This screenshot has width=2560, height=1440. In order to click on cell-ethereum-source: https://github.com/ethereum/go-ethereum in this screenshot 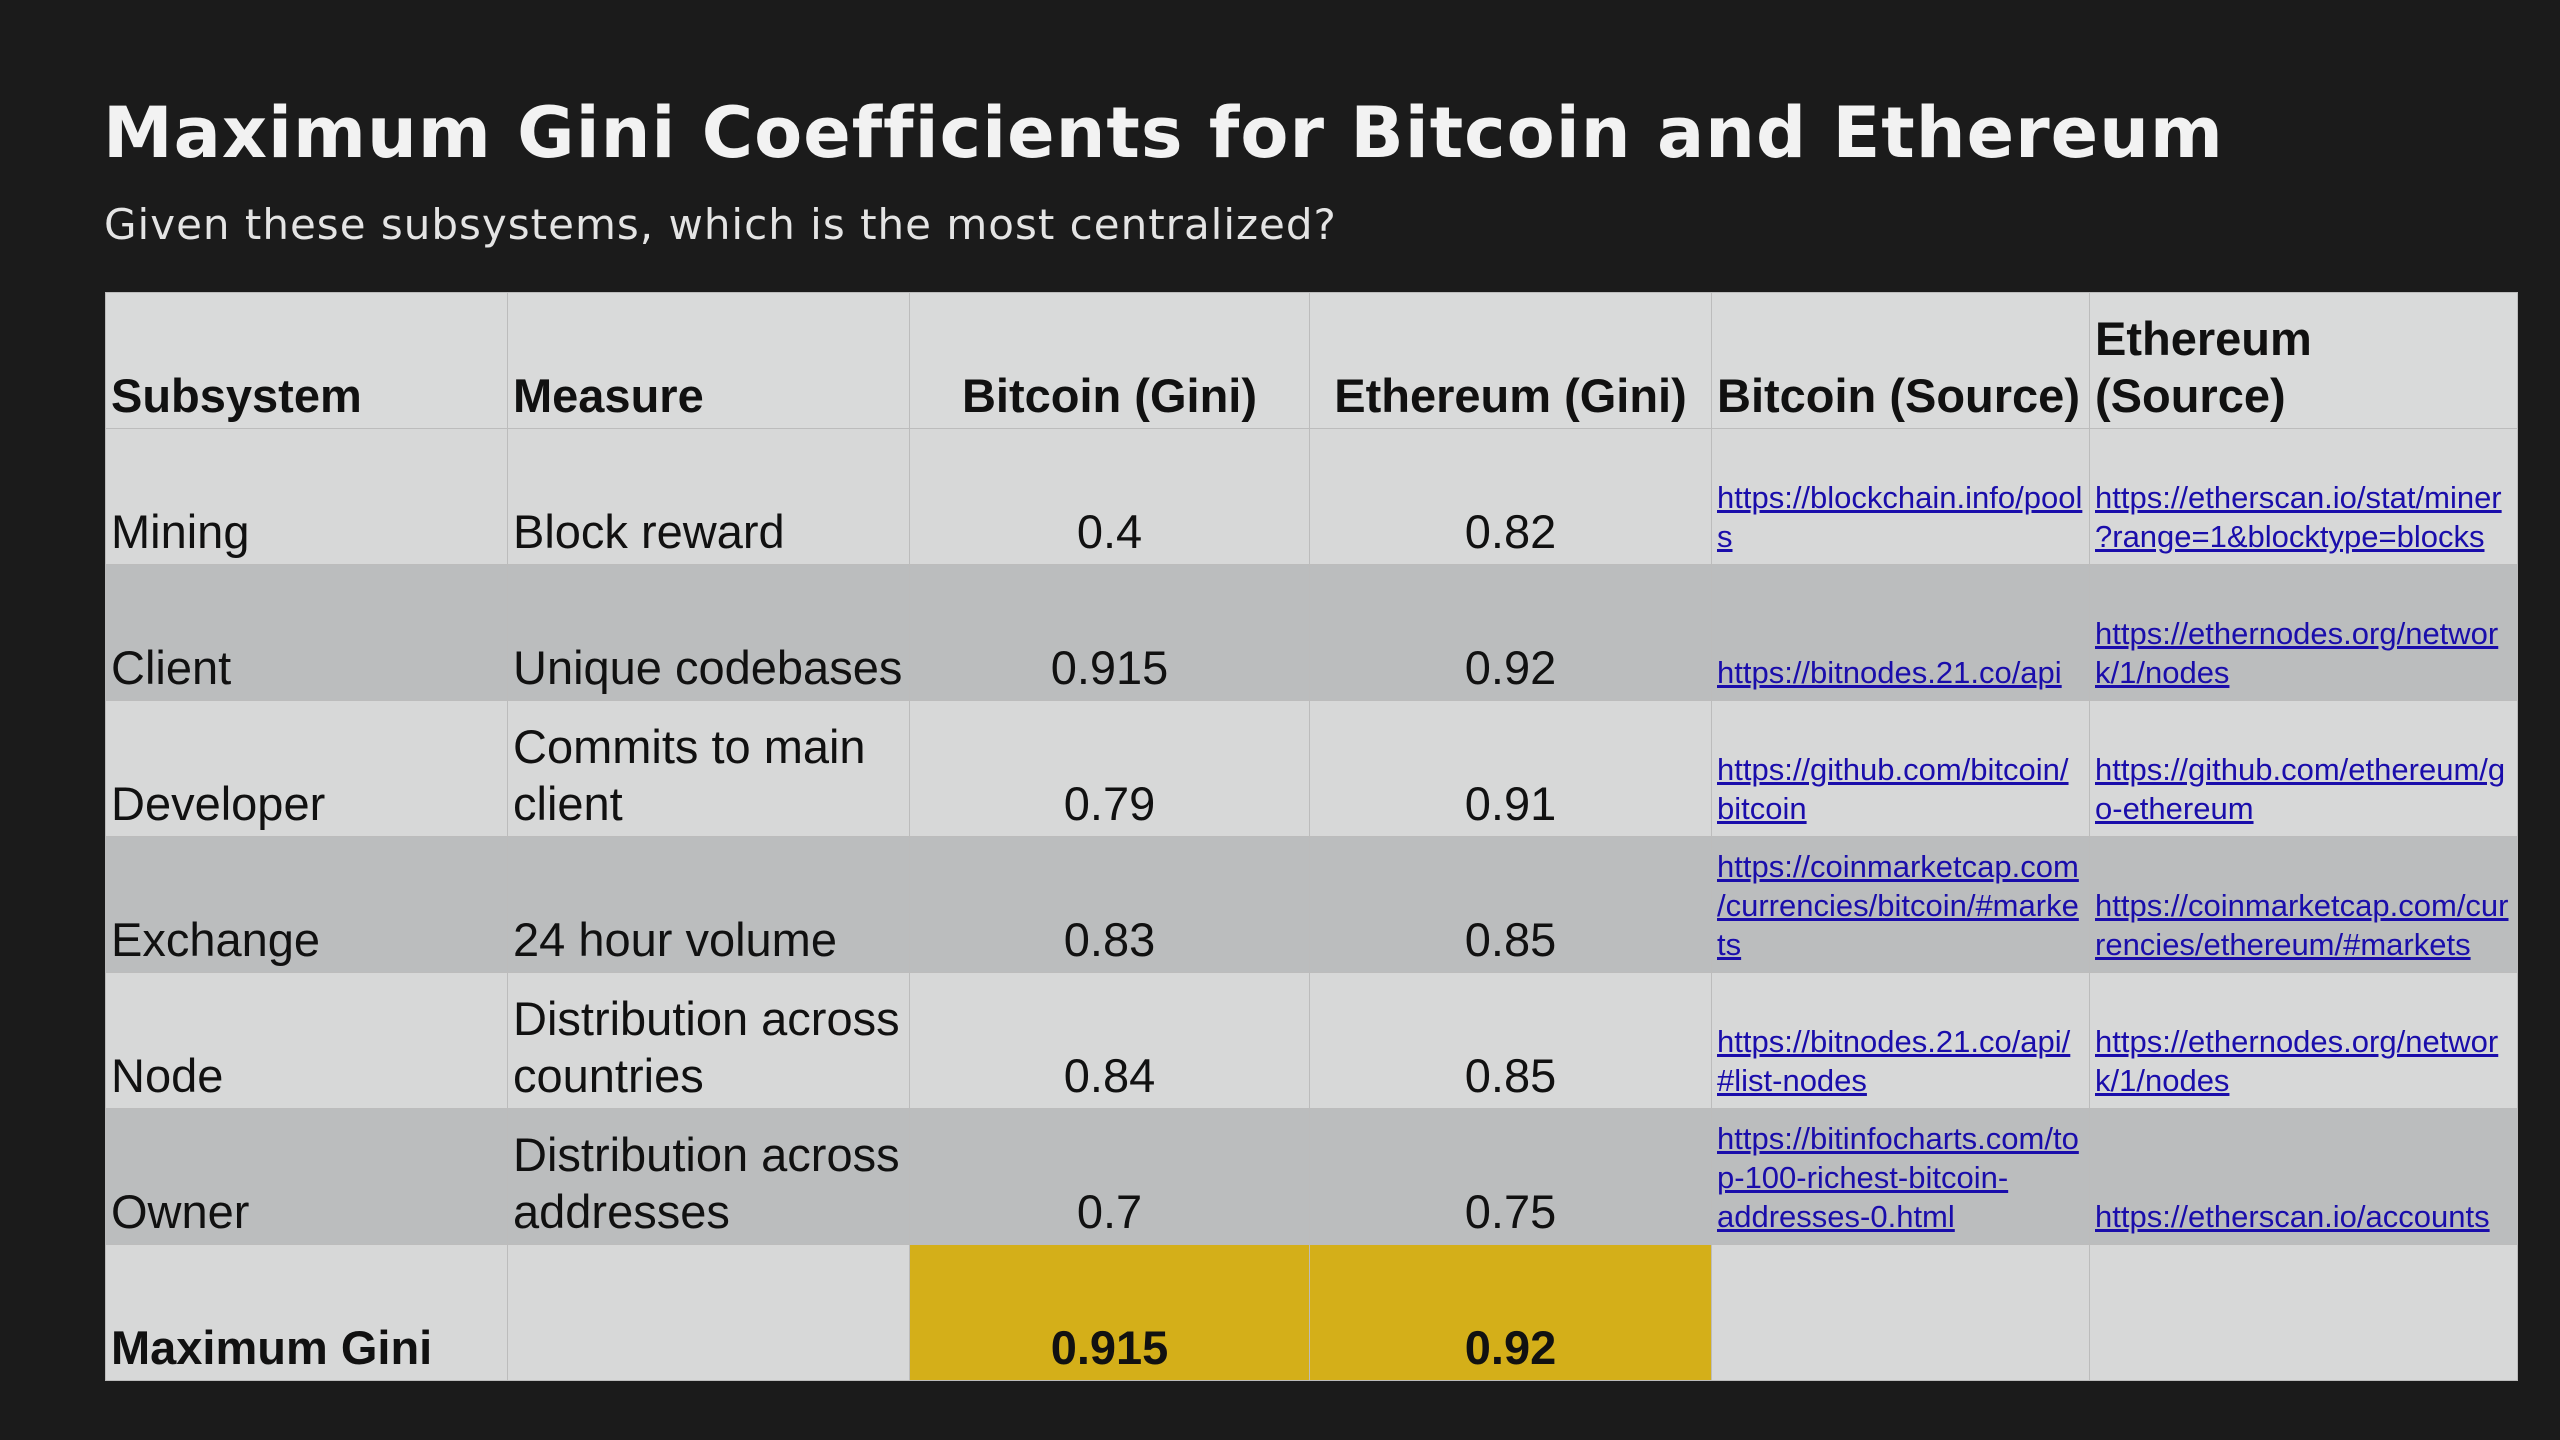, I will do `click(2303, 768)`.